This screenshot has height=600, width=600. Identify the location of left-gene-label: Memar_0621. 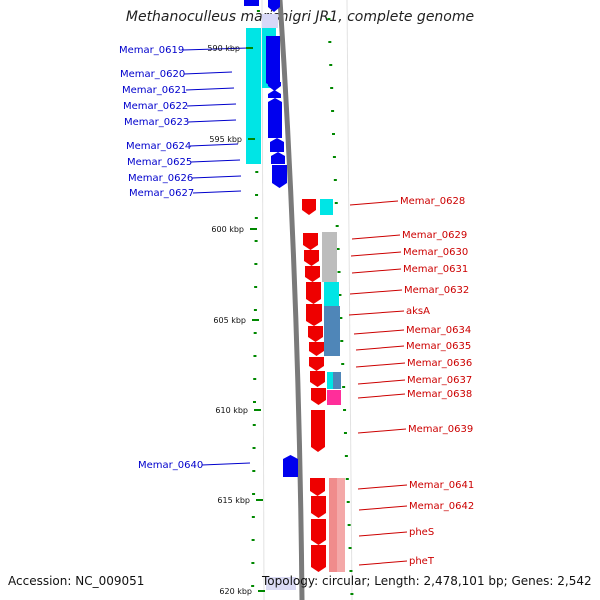
(154, 90).